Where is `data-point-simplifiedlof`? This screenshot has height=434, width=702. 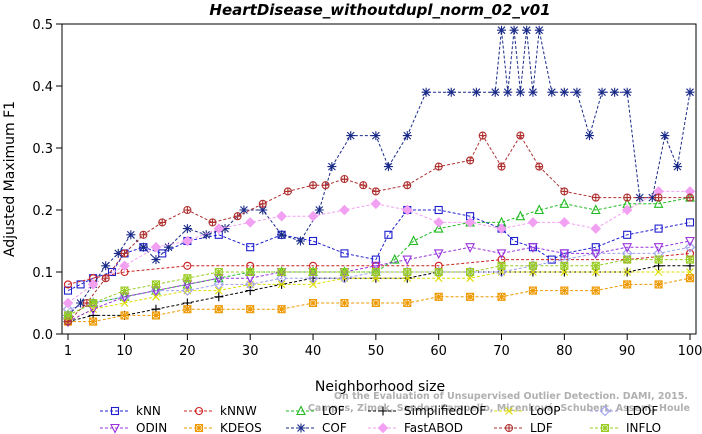 data-point-simplifiedlof is located at coordinates (250, 291).